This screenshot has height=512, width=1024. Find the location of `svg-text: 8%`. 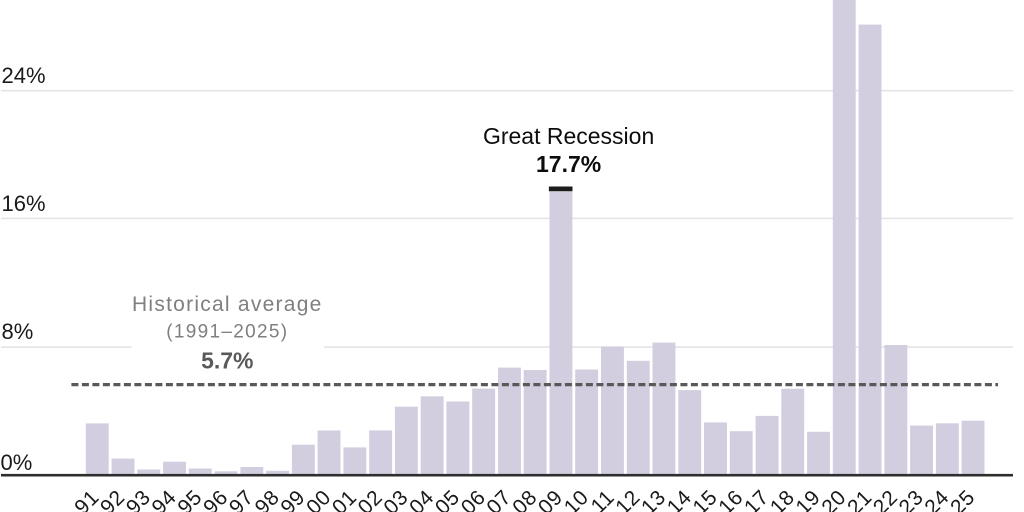

svg-text: 8% is located at coordinates (18, 331).